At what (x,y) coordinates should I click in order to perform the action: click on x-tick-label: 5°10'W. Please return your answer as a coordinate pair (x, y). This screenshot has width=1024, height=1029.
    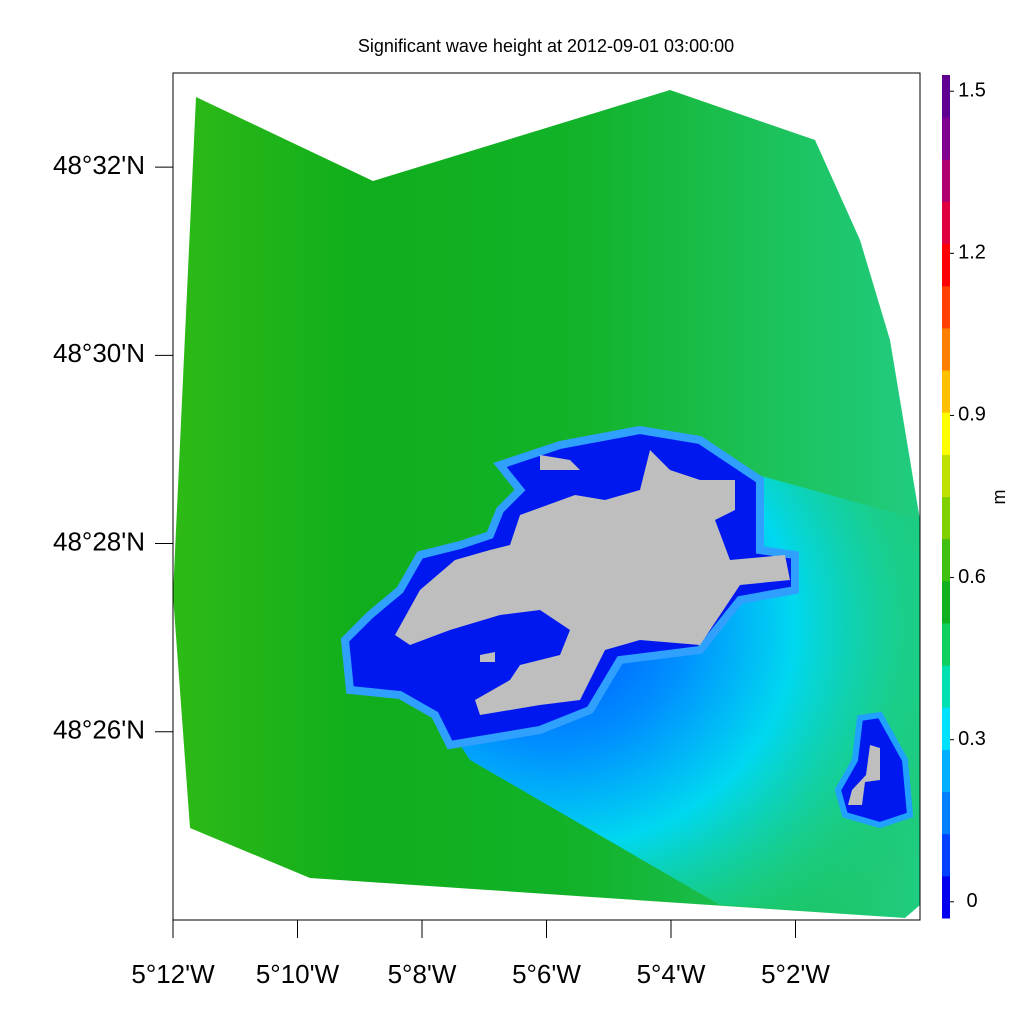
    Looking at the image, I should click on (298, 974).